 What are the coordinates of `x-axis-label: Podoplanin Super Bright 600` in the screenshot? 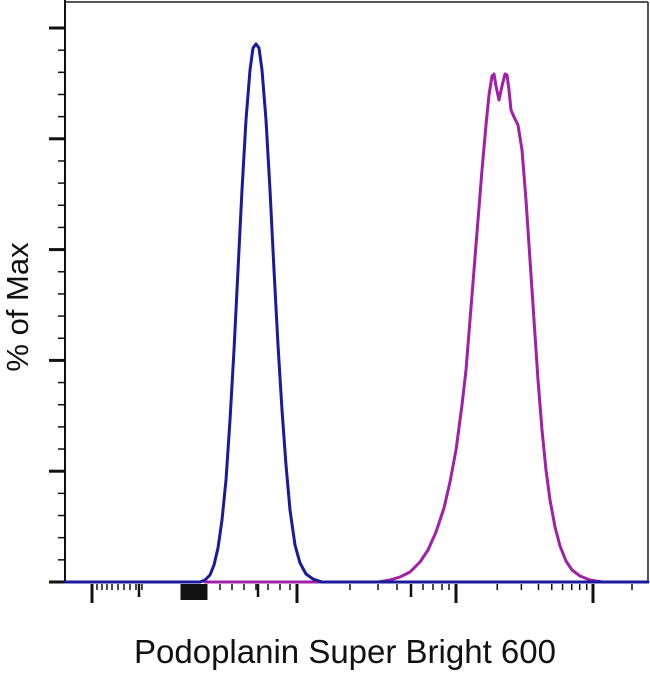 It's located at (345, 651).